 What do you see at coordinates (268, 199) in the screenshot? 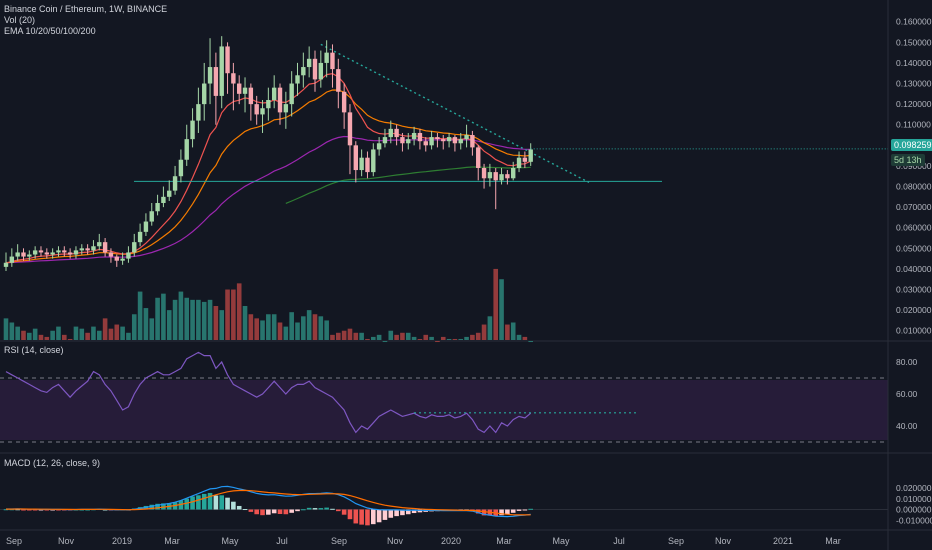
I see `ema50-line` at bounding box center [268, 199].